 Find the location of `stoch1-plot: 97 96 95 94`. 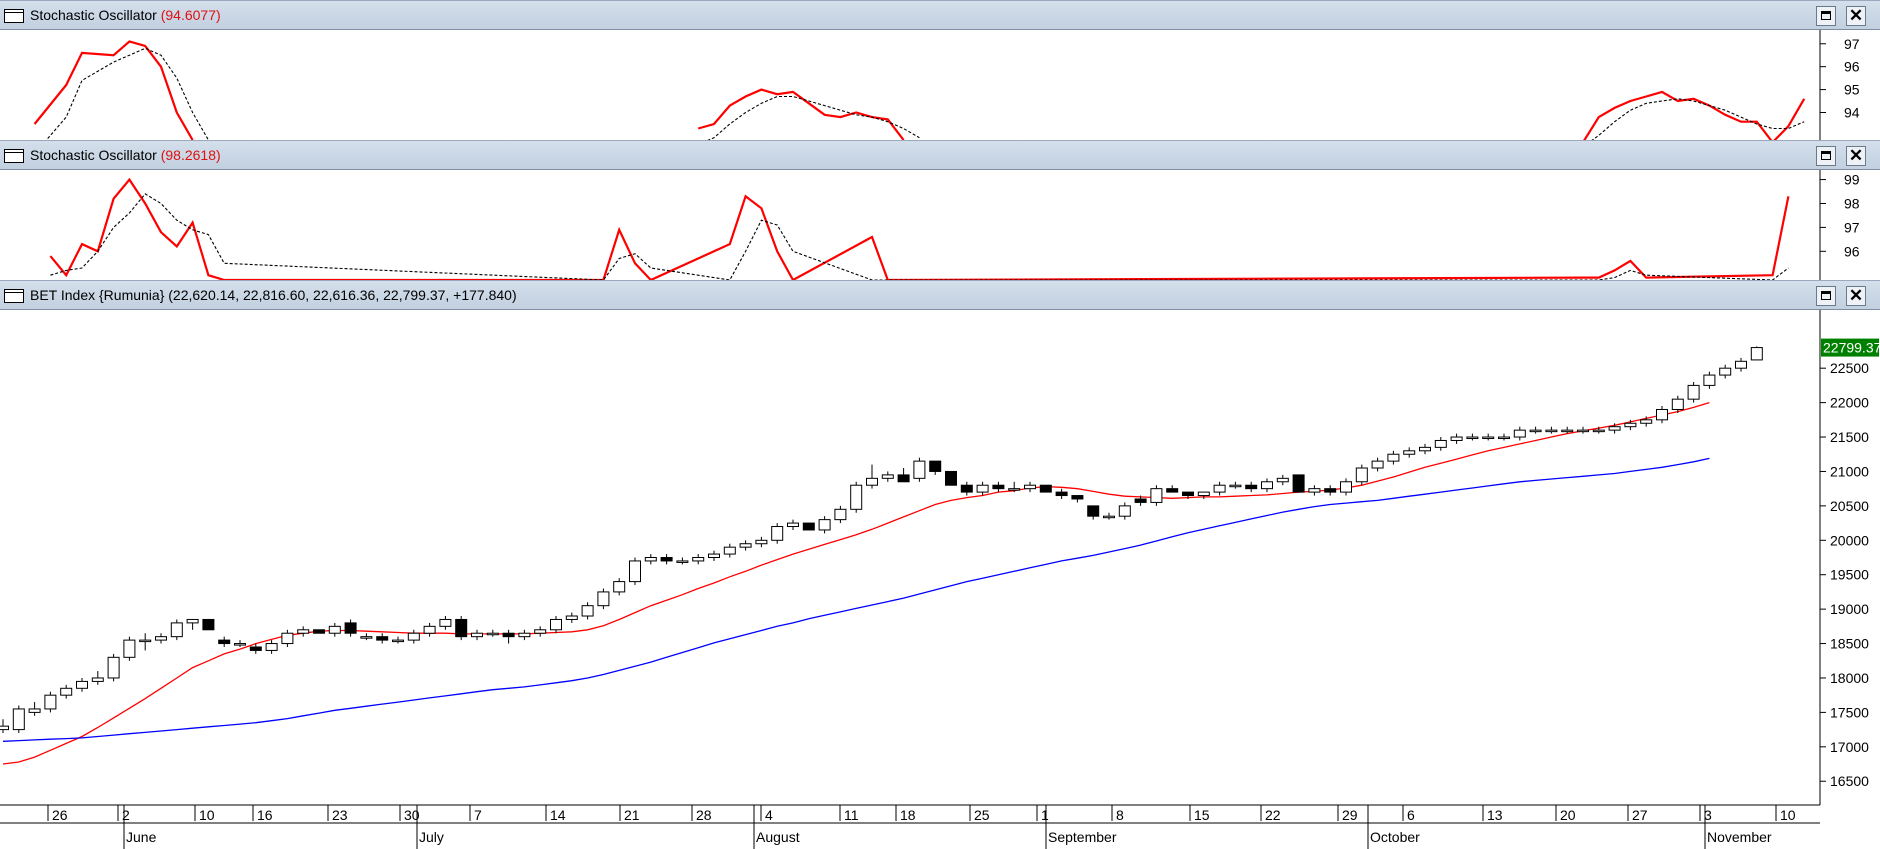

stoch1-plot: 97 96 95 94 is located at coordinates (940, 85).